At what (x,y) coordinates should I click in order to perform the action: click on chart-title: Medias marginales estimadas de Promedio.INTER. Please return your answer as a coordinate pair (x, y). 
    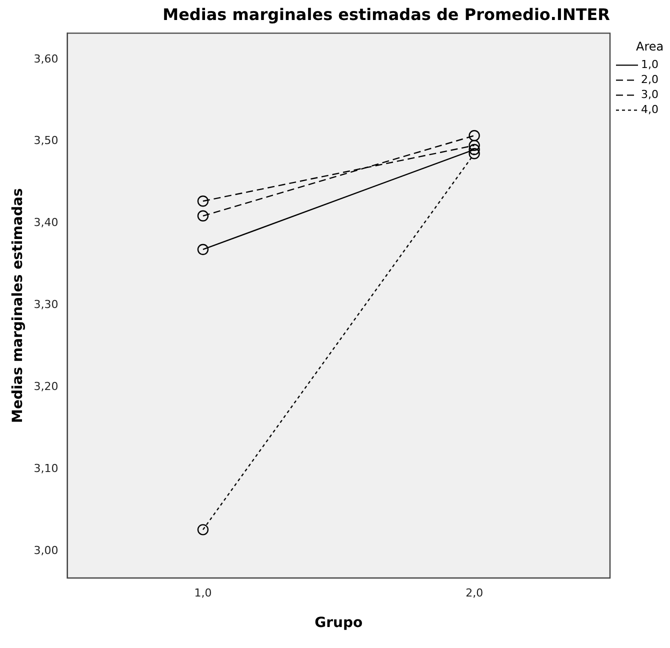
    Looking at the image, I should click on (386, 14).